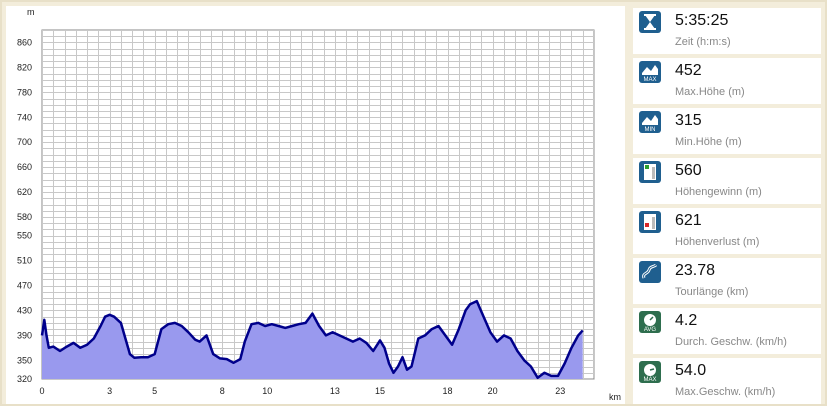 This screenshot has width=827, height=406. What do you see at coordinates (335, 391) in the screenshot?
I see `x-tick-label: 13` at bounding box center [335, 391].